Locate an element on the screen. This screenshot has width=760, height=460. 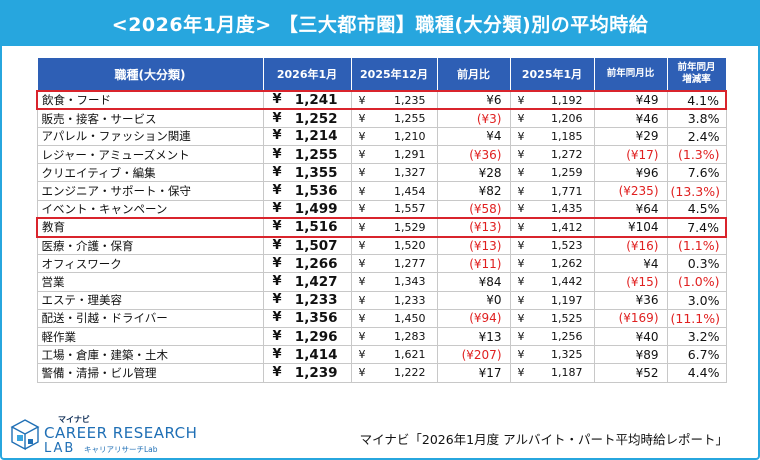
jan2025-cell: ¥1,187 is located at coordinates (552, 373).